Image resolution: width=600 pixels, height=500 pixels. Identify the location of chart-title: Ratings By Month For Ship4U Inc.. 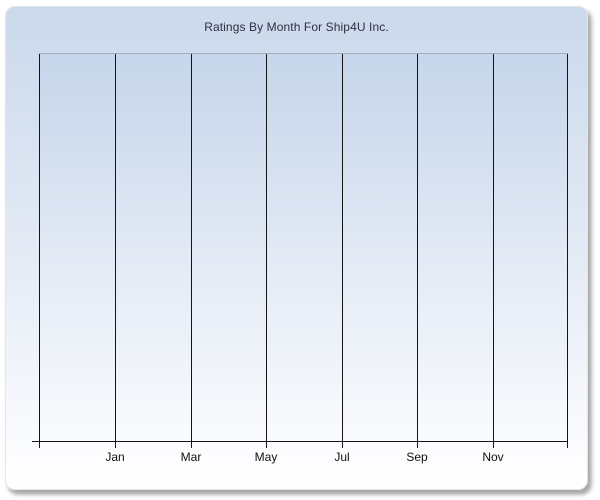
(296, 27).